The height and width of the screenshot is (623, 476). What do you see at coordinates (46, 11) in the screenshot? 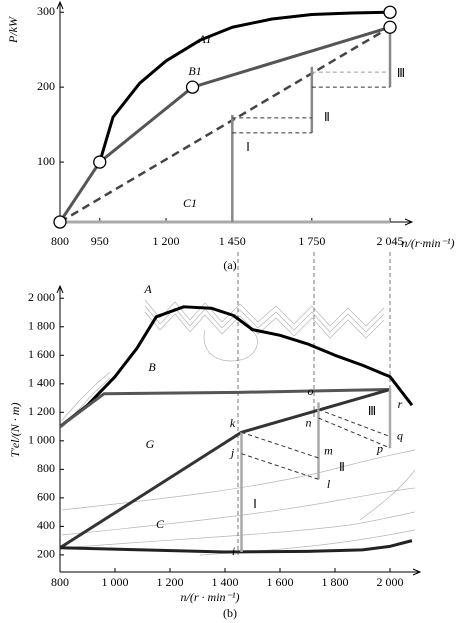
I see `y-tick-label: 300` at bounding box center [46, 11].